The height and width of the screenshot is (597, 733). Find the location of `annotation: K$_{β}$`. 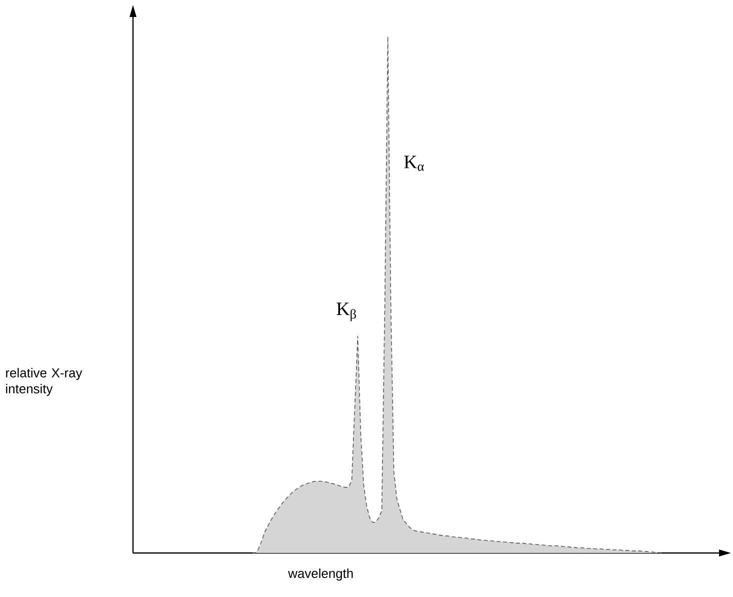

annotation: K$_{β}$ is located at coordinates (346, 312).